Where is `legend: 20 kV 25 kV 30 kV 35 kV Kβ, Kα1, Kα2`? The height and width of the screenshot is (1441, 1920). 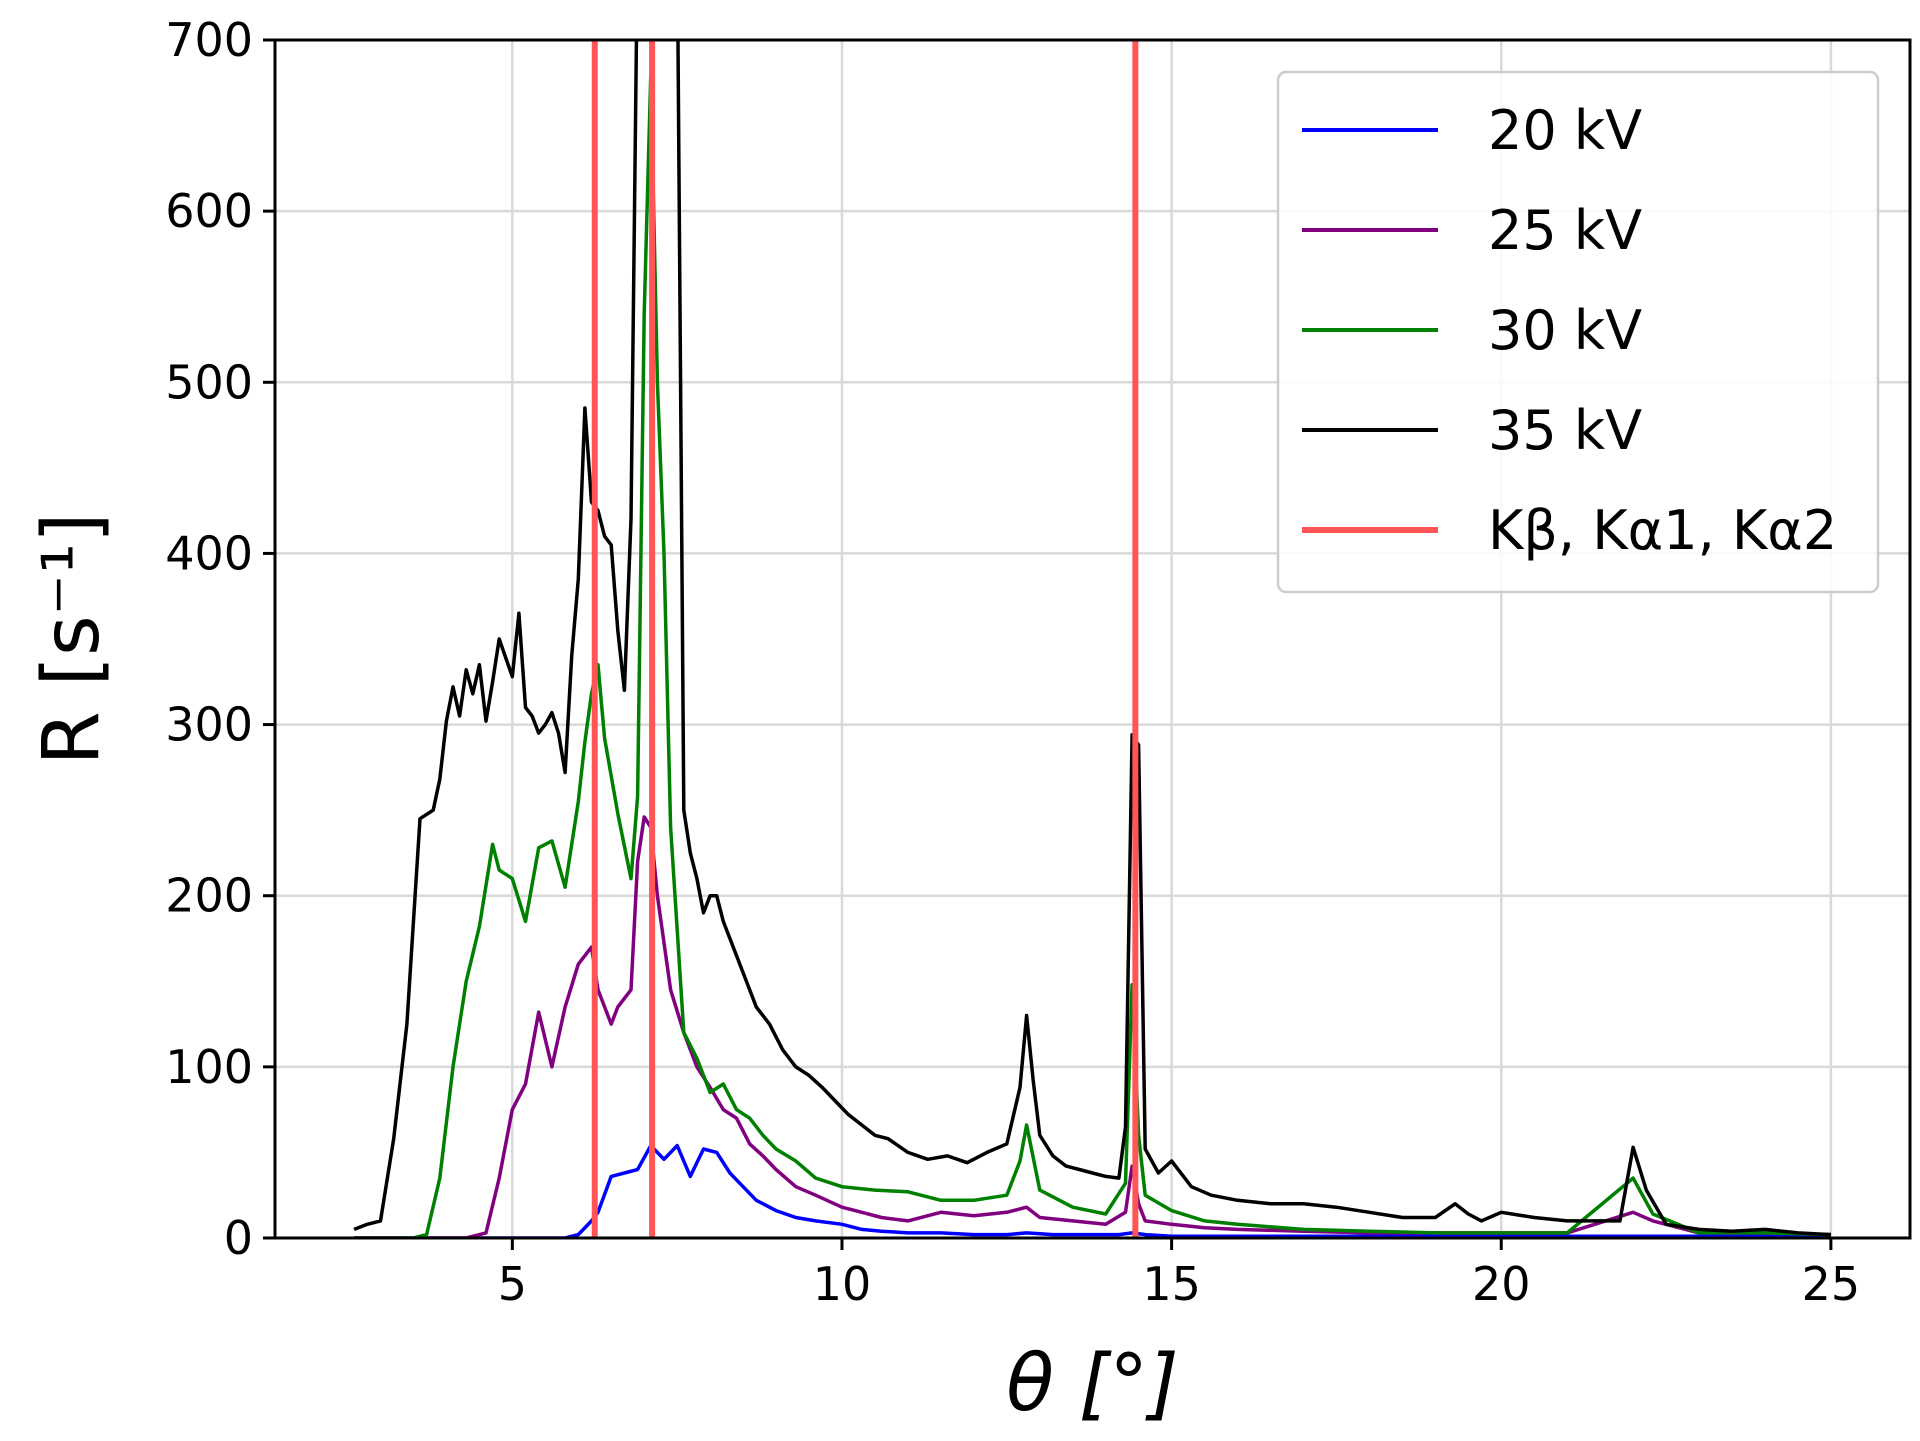
legend: 20 kV 25 kV 30 kV 35 kV Kβ, Kα1, Kα2 is located at coordinates (1578, 332).